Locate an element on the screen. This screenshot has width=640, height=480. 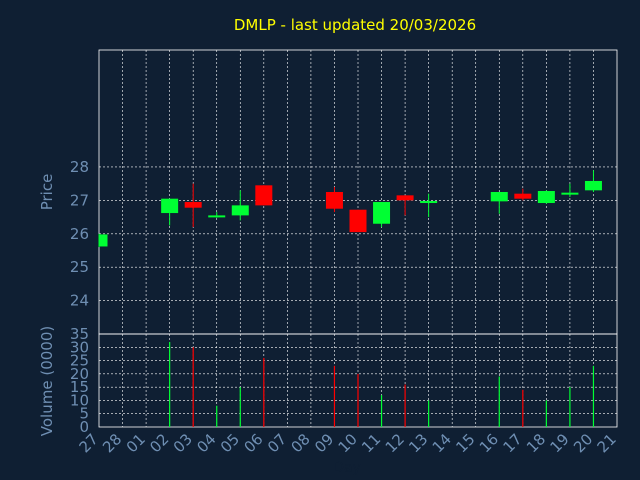
volume-tick-label: 20 is located at coordinates (79, 374).